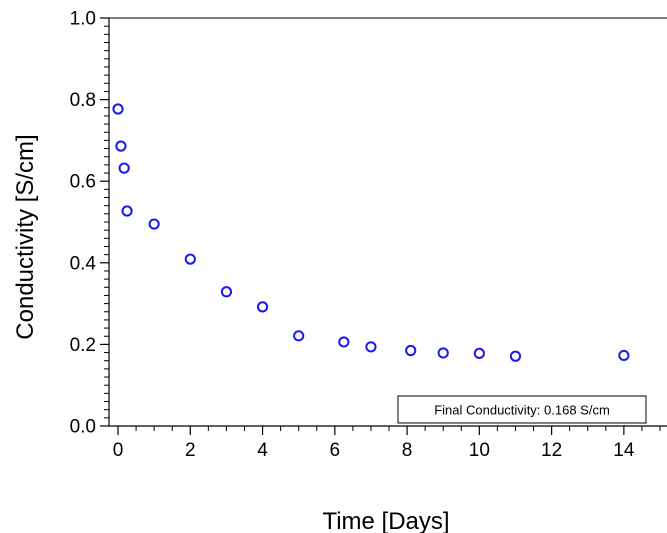 This screenshot has width=667, height=533. I want to click on x-tick-label: 6, so click(335, 450).